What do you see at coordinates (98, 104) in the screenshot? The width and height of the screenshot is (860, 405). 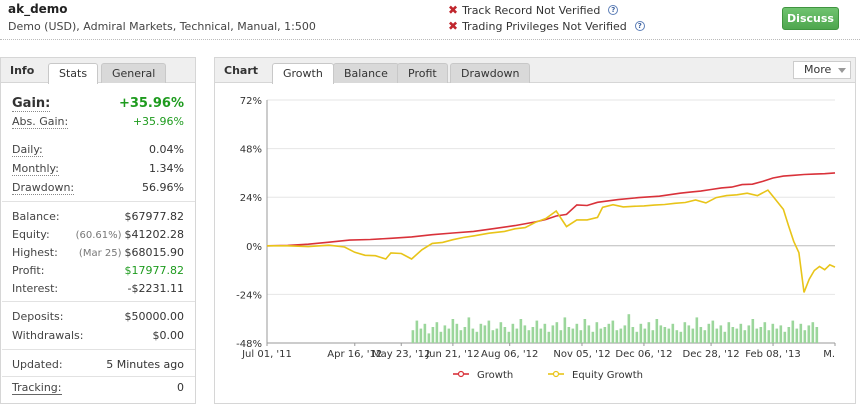 I see `gain-row: Gain: +35.96%` at bounding box center [98, 104].